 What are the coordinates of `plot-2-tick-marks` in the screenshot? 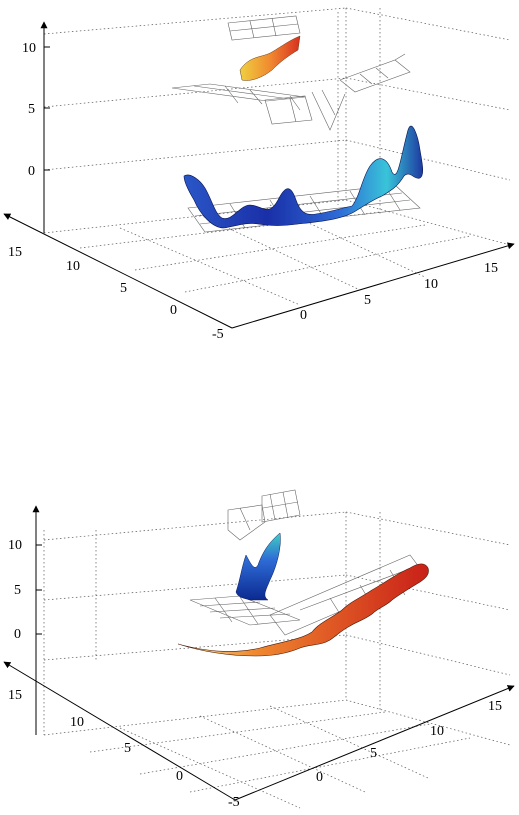 It's located at (39, 589).